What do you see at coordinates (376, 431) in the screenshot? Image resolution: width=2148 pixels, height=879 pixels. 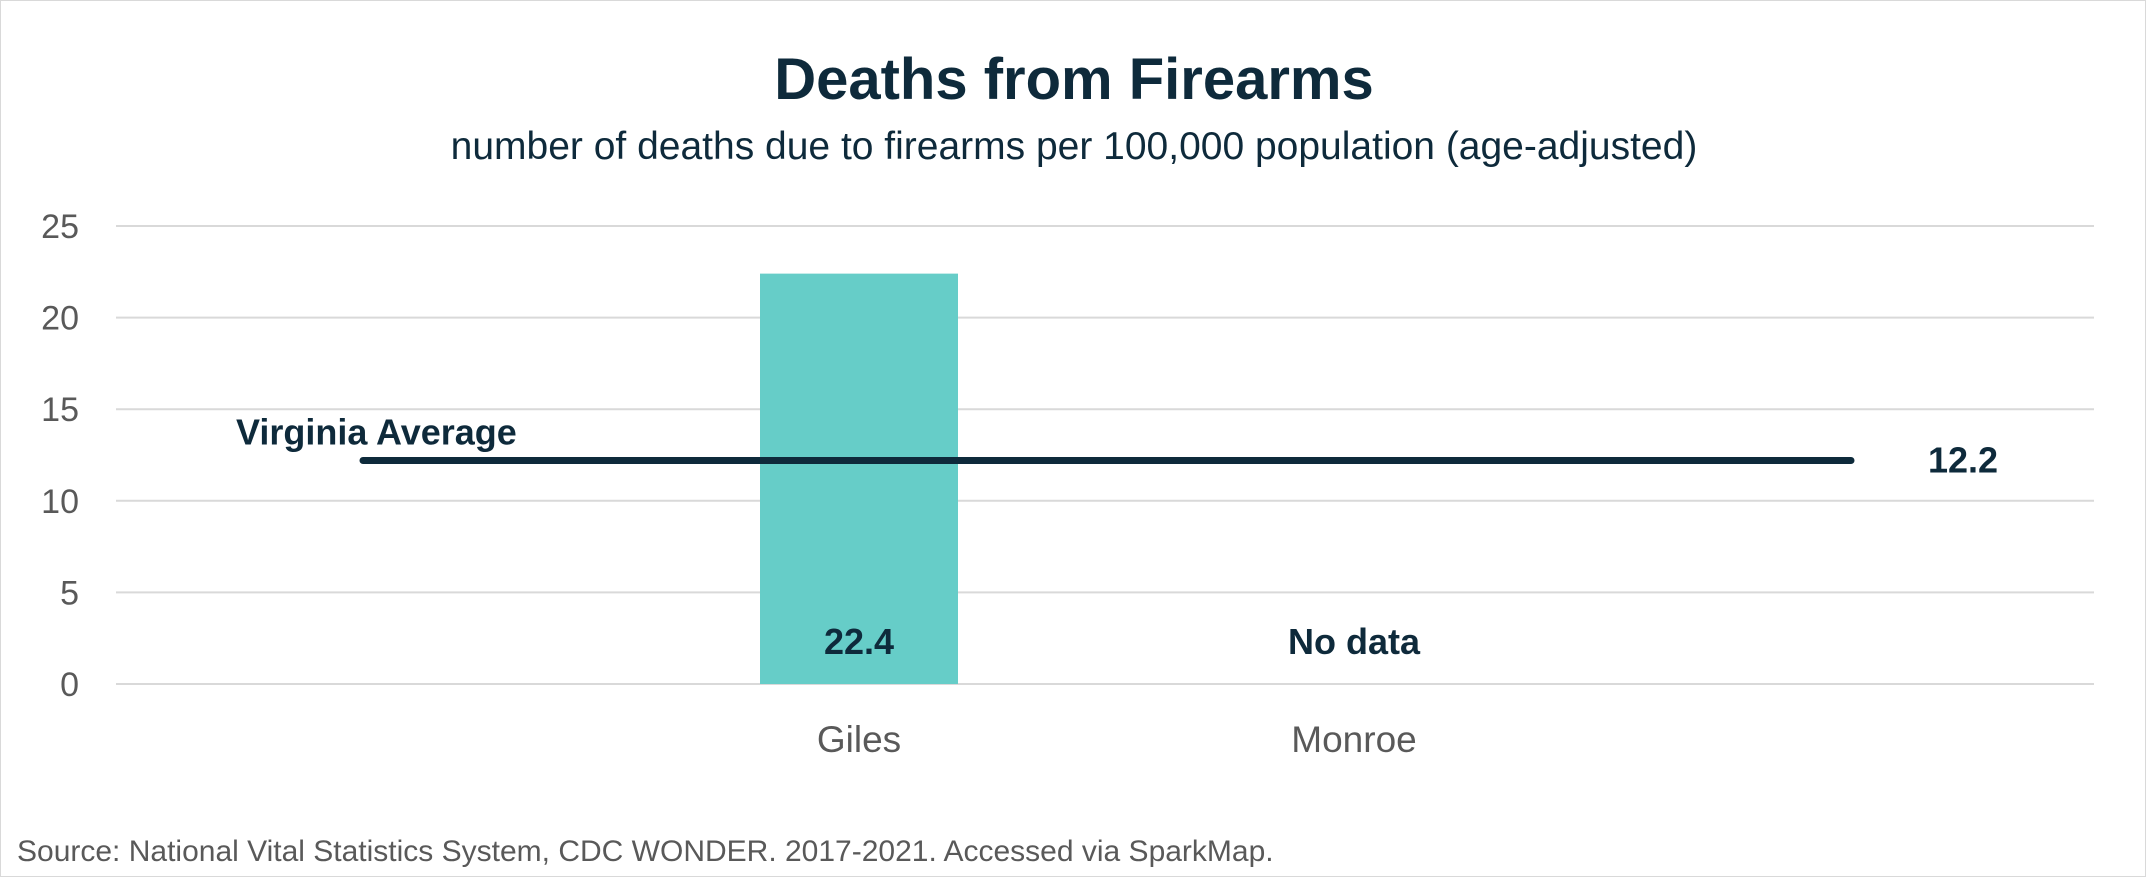 I see `reference-line-label: Virginia Average` at bounding box center [376, 431].